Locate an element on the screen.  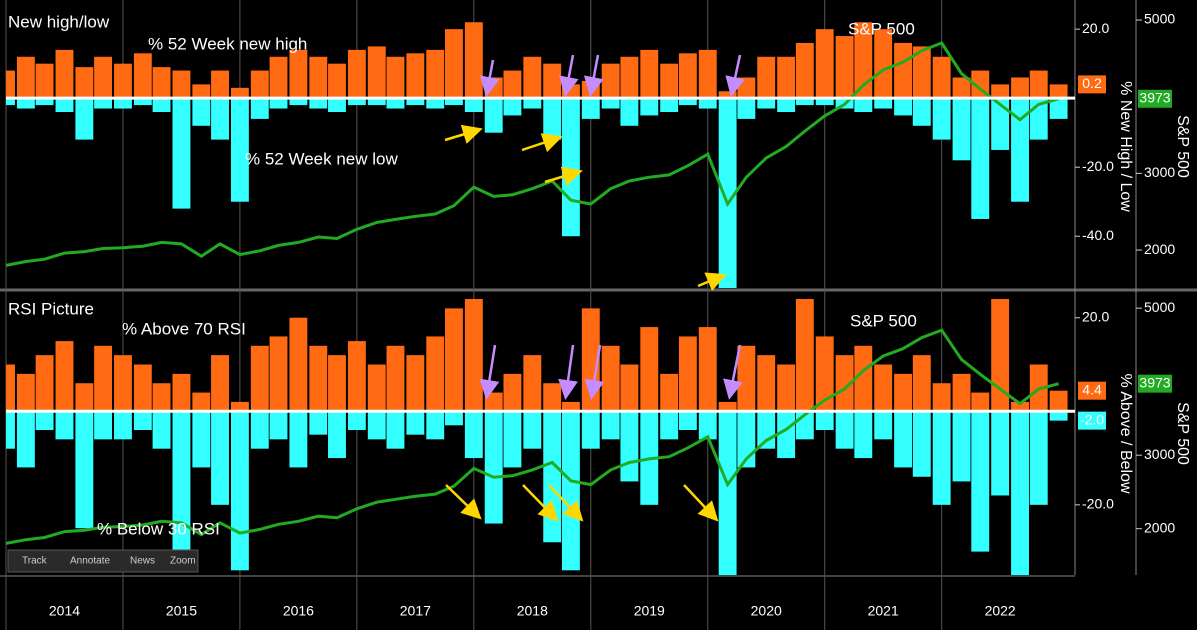
x-tick-label: 2022 is located at coordinates (1000, 611).